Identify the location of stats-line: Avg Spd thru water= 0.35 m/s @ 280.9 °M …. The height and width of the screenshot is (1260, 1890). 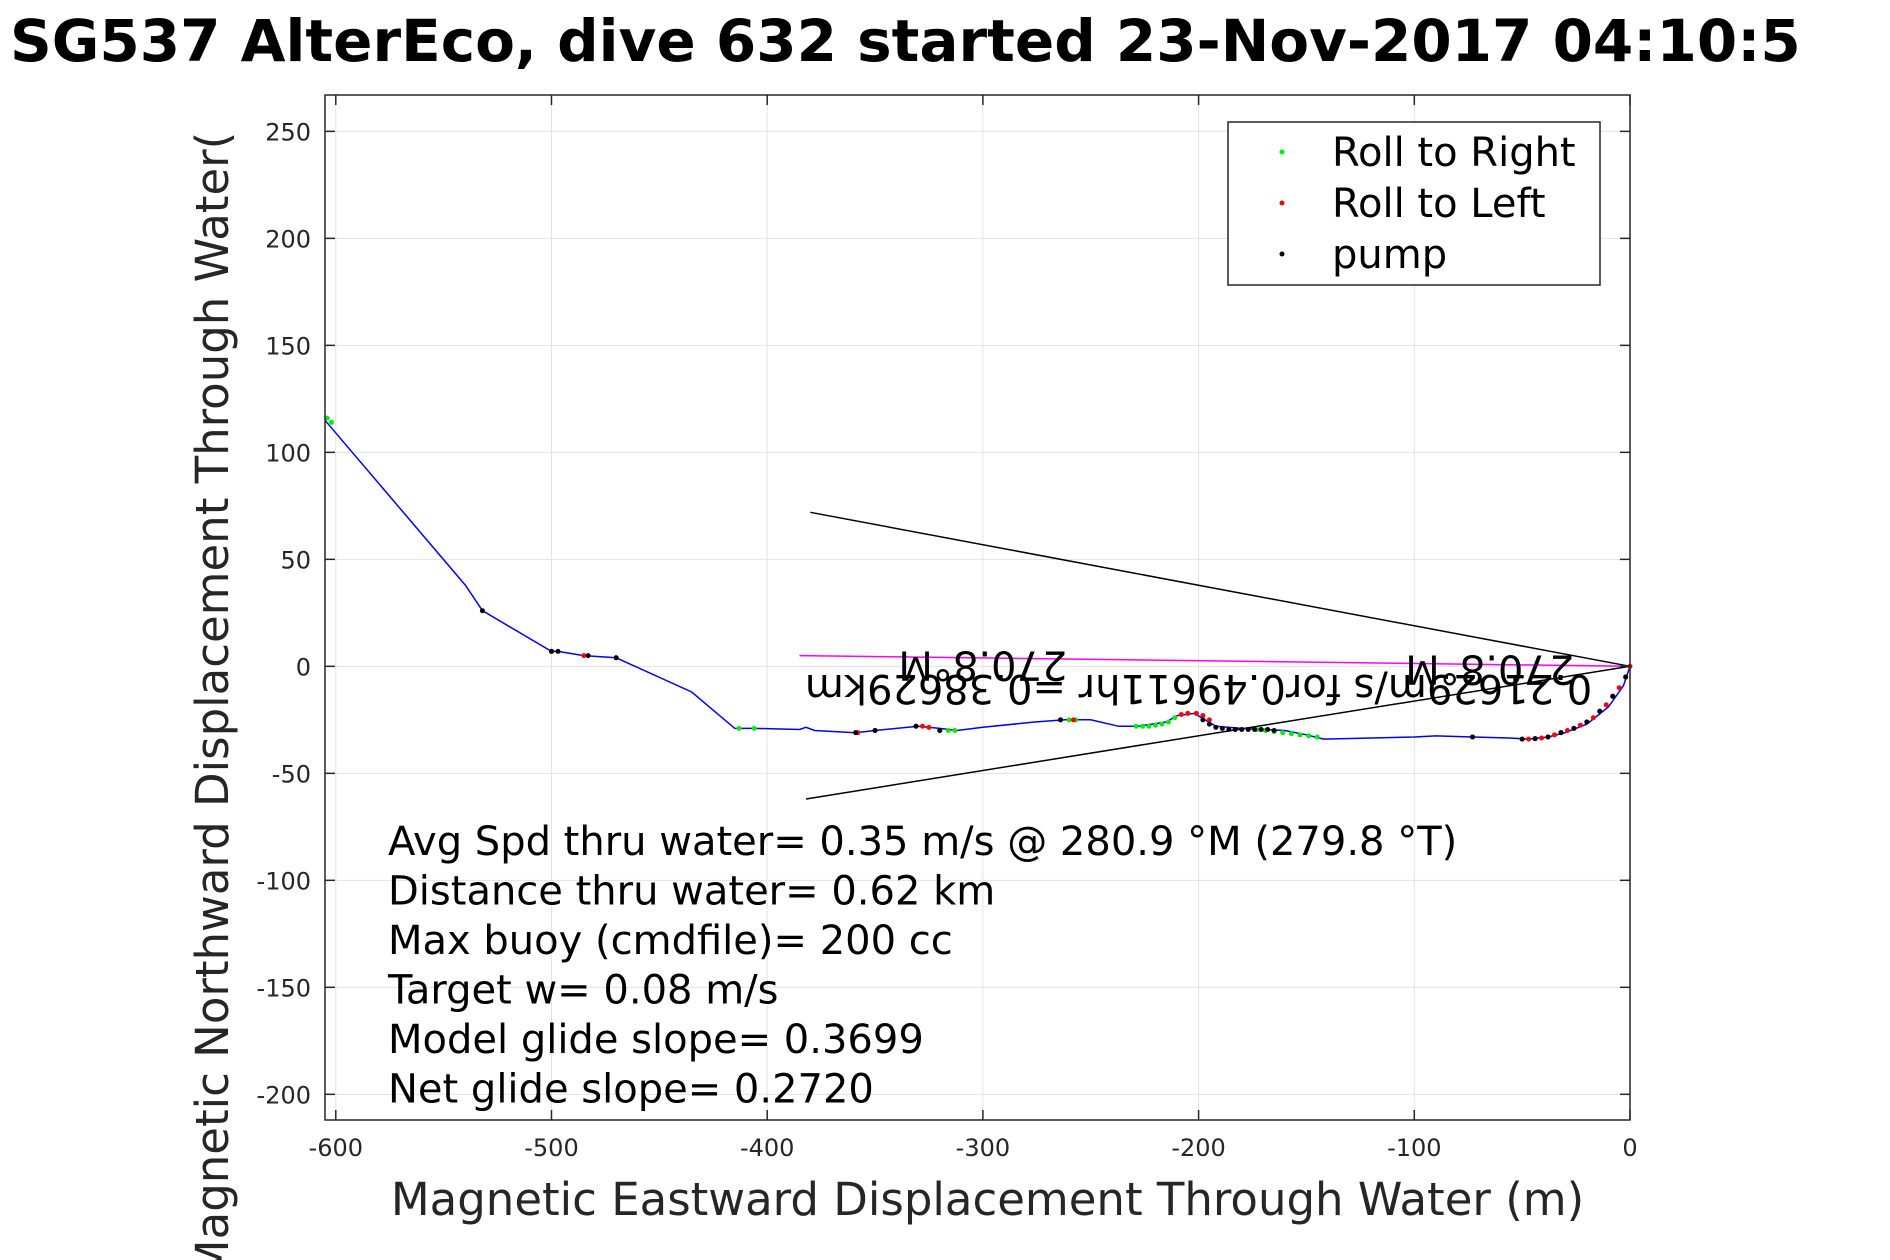
(922, 842).